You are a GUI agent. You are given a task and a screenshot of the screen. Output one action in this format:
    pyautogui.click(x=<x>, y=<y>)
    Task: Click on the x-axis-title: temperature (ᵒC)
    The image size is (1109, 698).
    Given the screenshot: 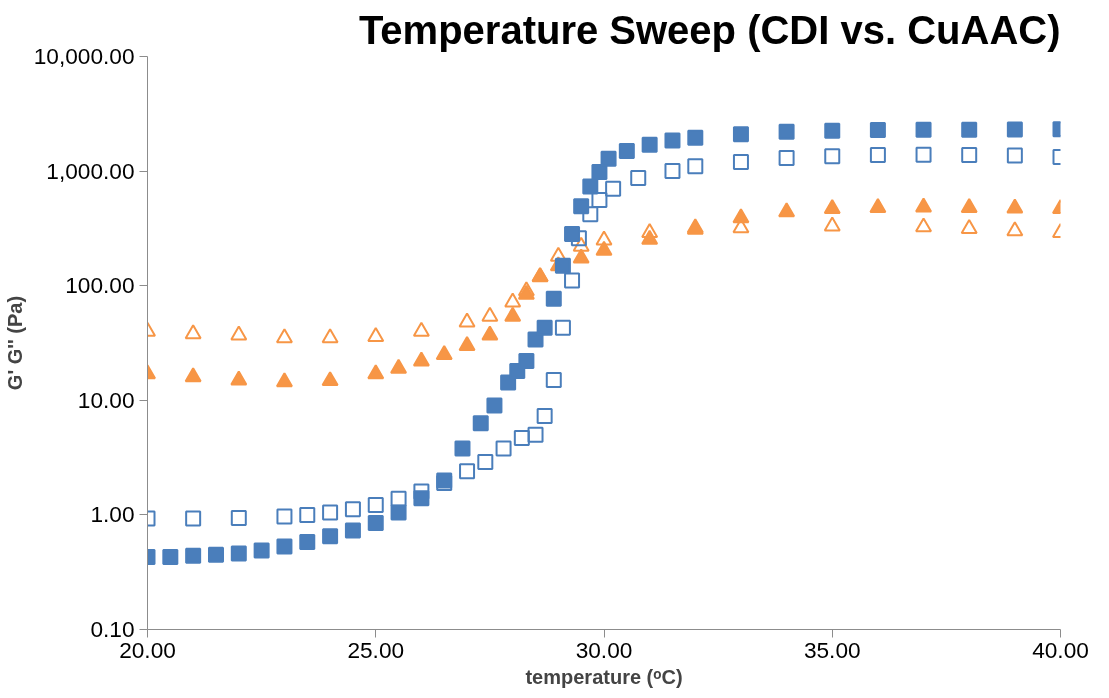 What is the action you would take?
    pyautogui.click(x=604, y=676)
    